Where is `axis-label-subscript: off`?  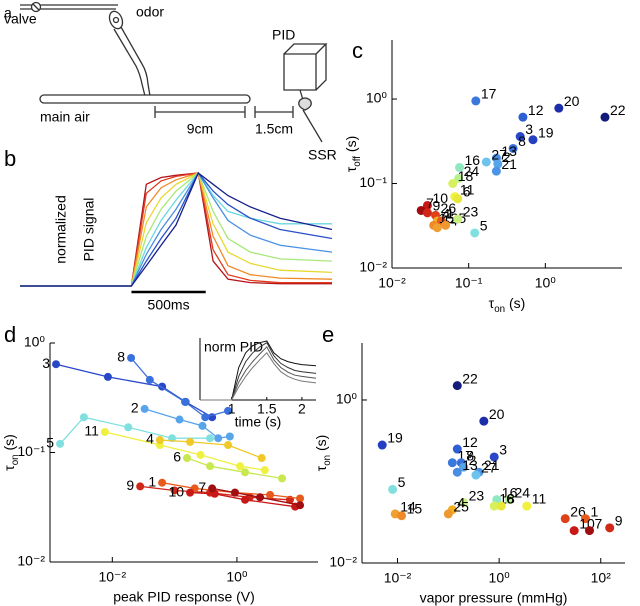
axis-label-subscript: off is located at coordinates (357, 161).